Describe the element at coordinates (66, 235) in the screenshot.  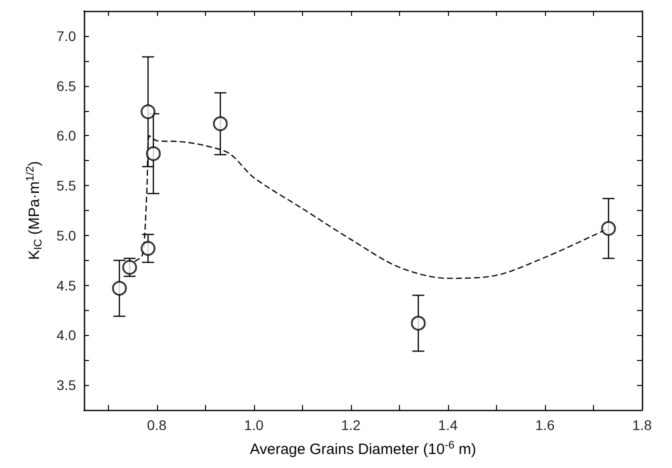
I see `y-tick-label: 5.0` at that location.